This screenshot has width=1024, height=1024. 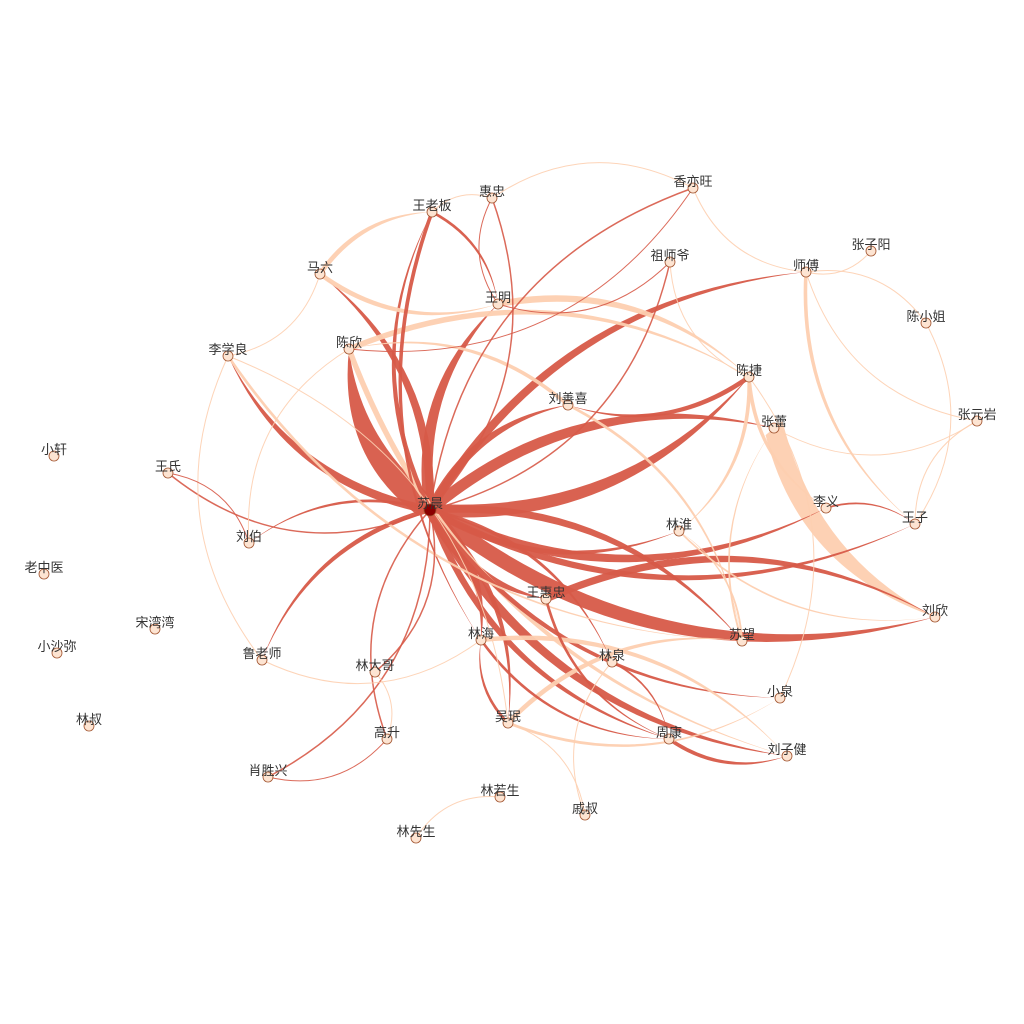 What do you see at coordinates (693, 188) in the screenshot?
I see `node-xiangyiwang` at bounding box center [693, 188].